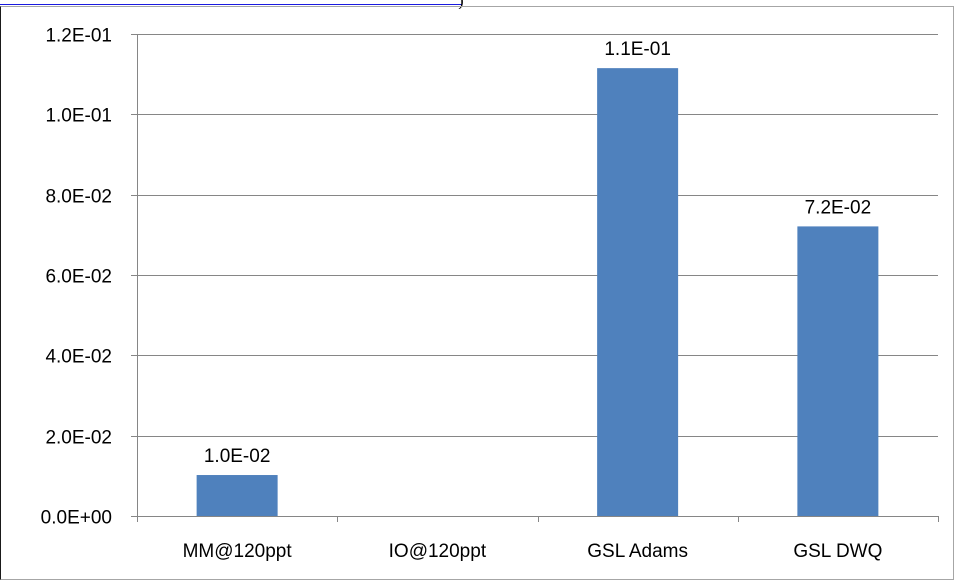  What do you see at coordinates (637, 49) in the screenshot?
I see `data-label: 1.1E-01` at bounding box center [637, 49].